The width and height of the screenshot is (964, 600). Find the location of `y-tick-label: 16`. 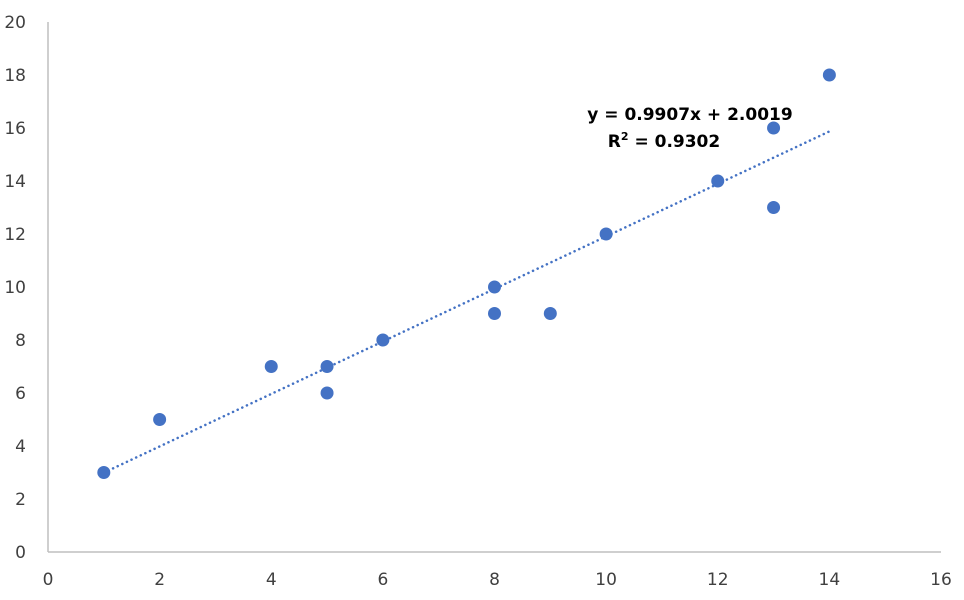

y-tick-label: 16 is located at coordinates (15, 129).